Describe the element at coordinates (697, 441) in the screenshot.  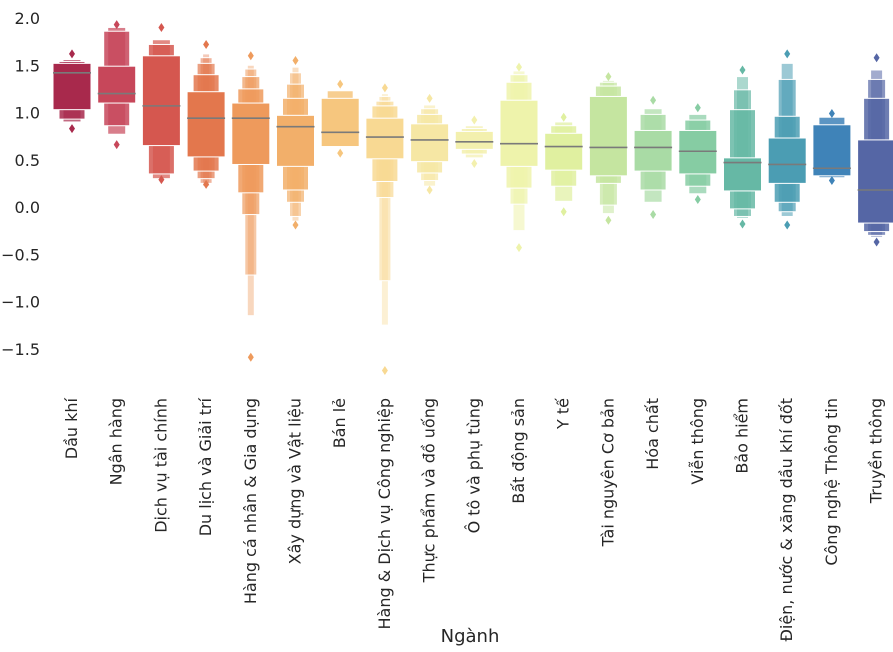
I see `x-tick-label: Viễn thông` at that location.